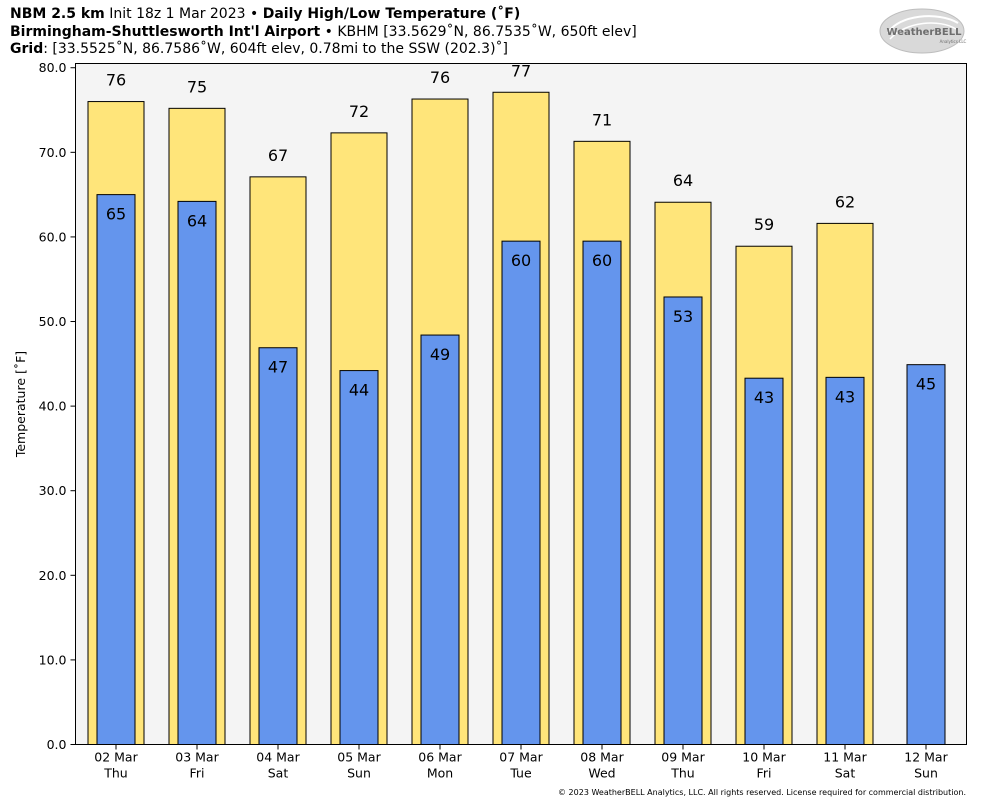 This screenshot has height=808, width=984. I want to click on high-temp-label: 67, so click(278, 155).